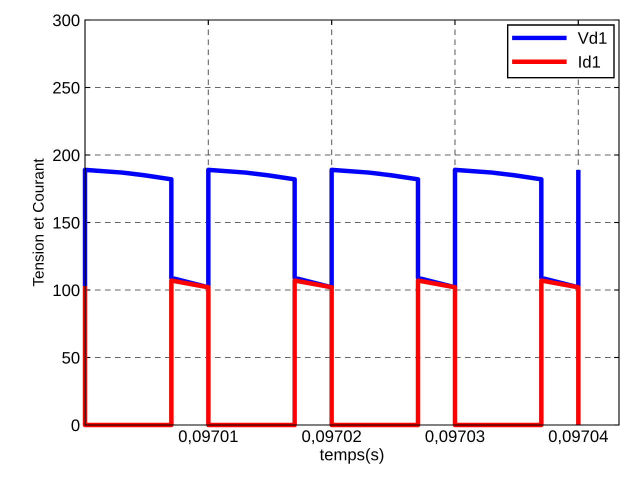 The image size is (642, 477). I want to click on y-tick-label: 100, so click(67, 290).